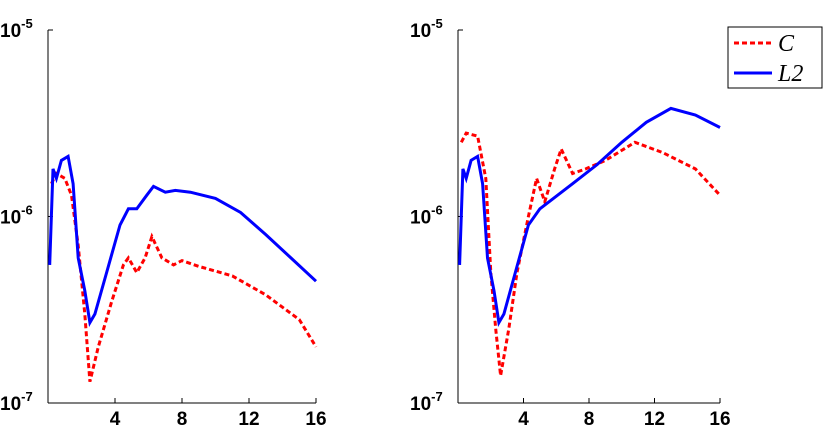  What do you see at coordinates (786, 44) in the screenshot?
I see `legend-label: C` at bounding box center [786, 44].